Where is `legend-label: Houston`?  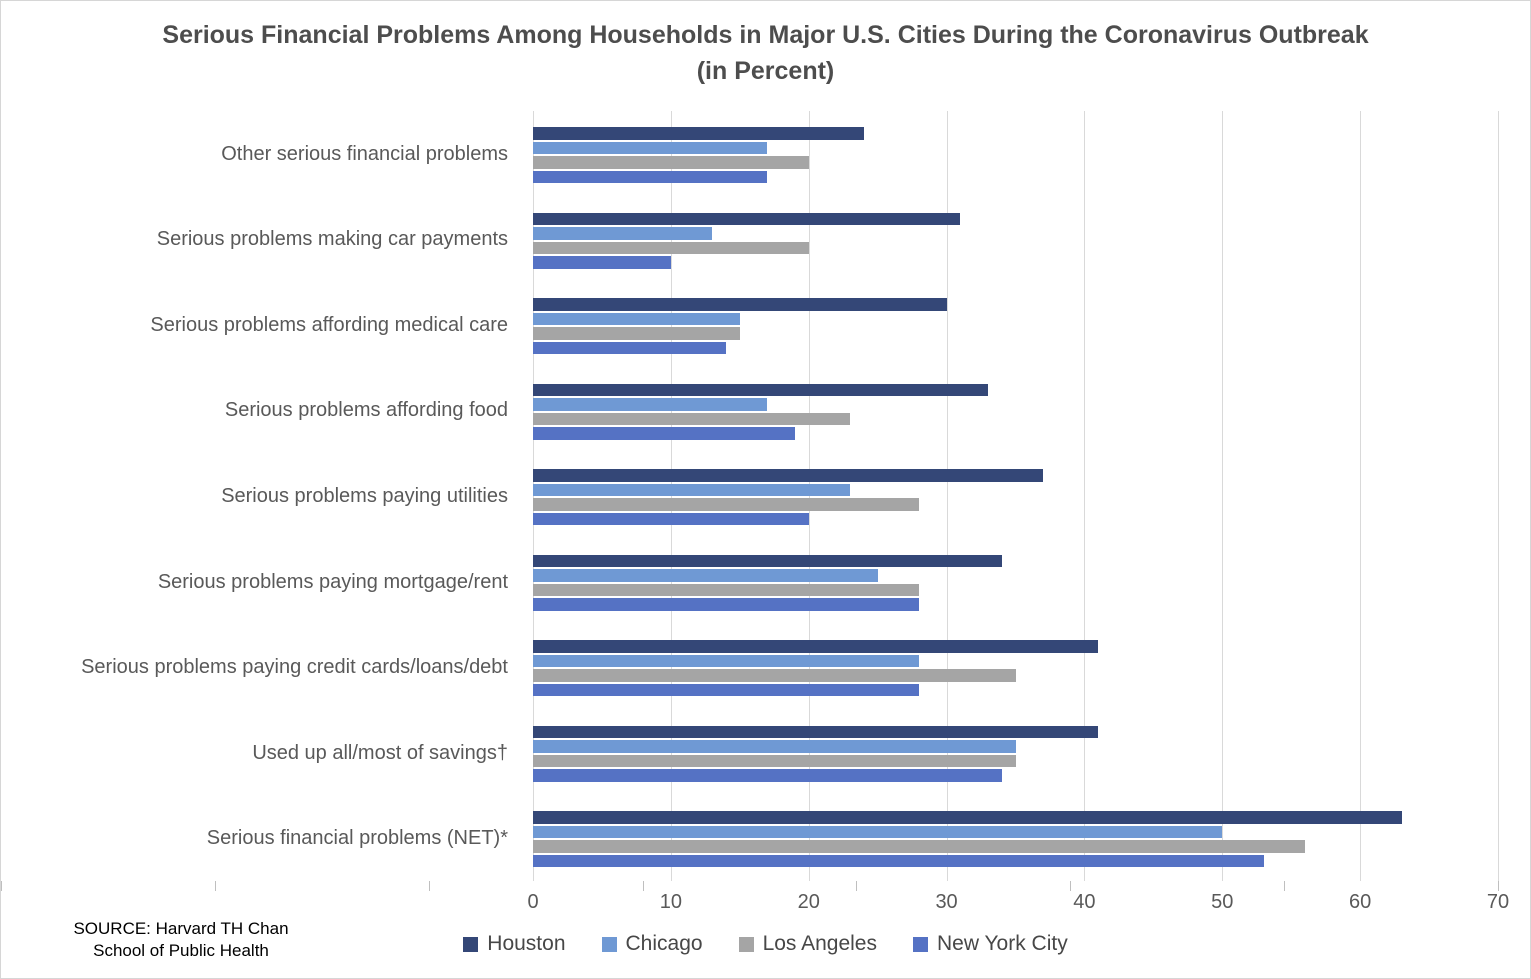
legend-label: Houston is located at coordinates (526, 943).